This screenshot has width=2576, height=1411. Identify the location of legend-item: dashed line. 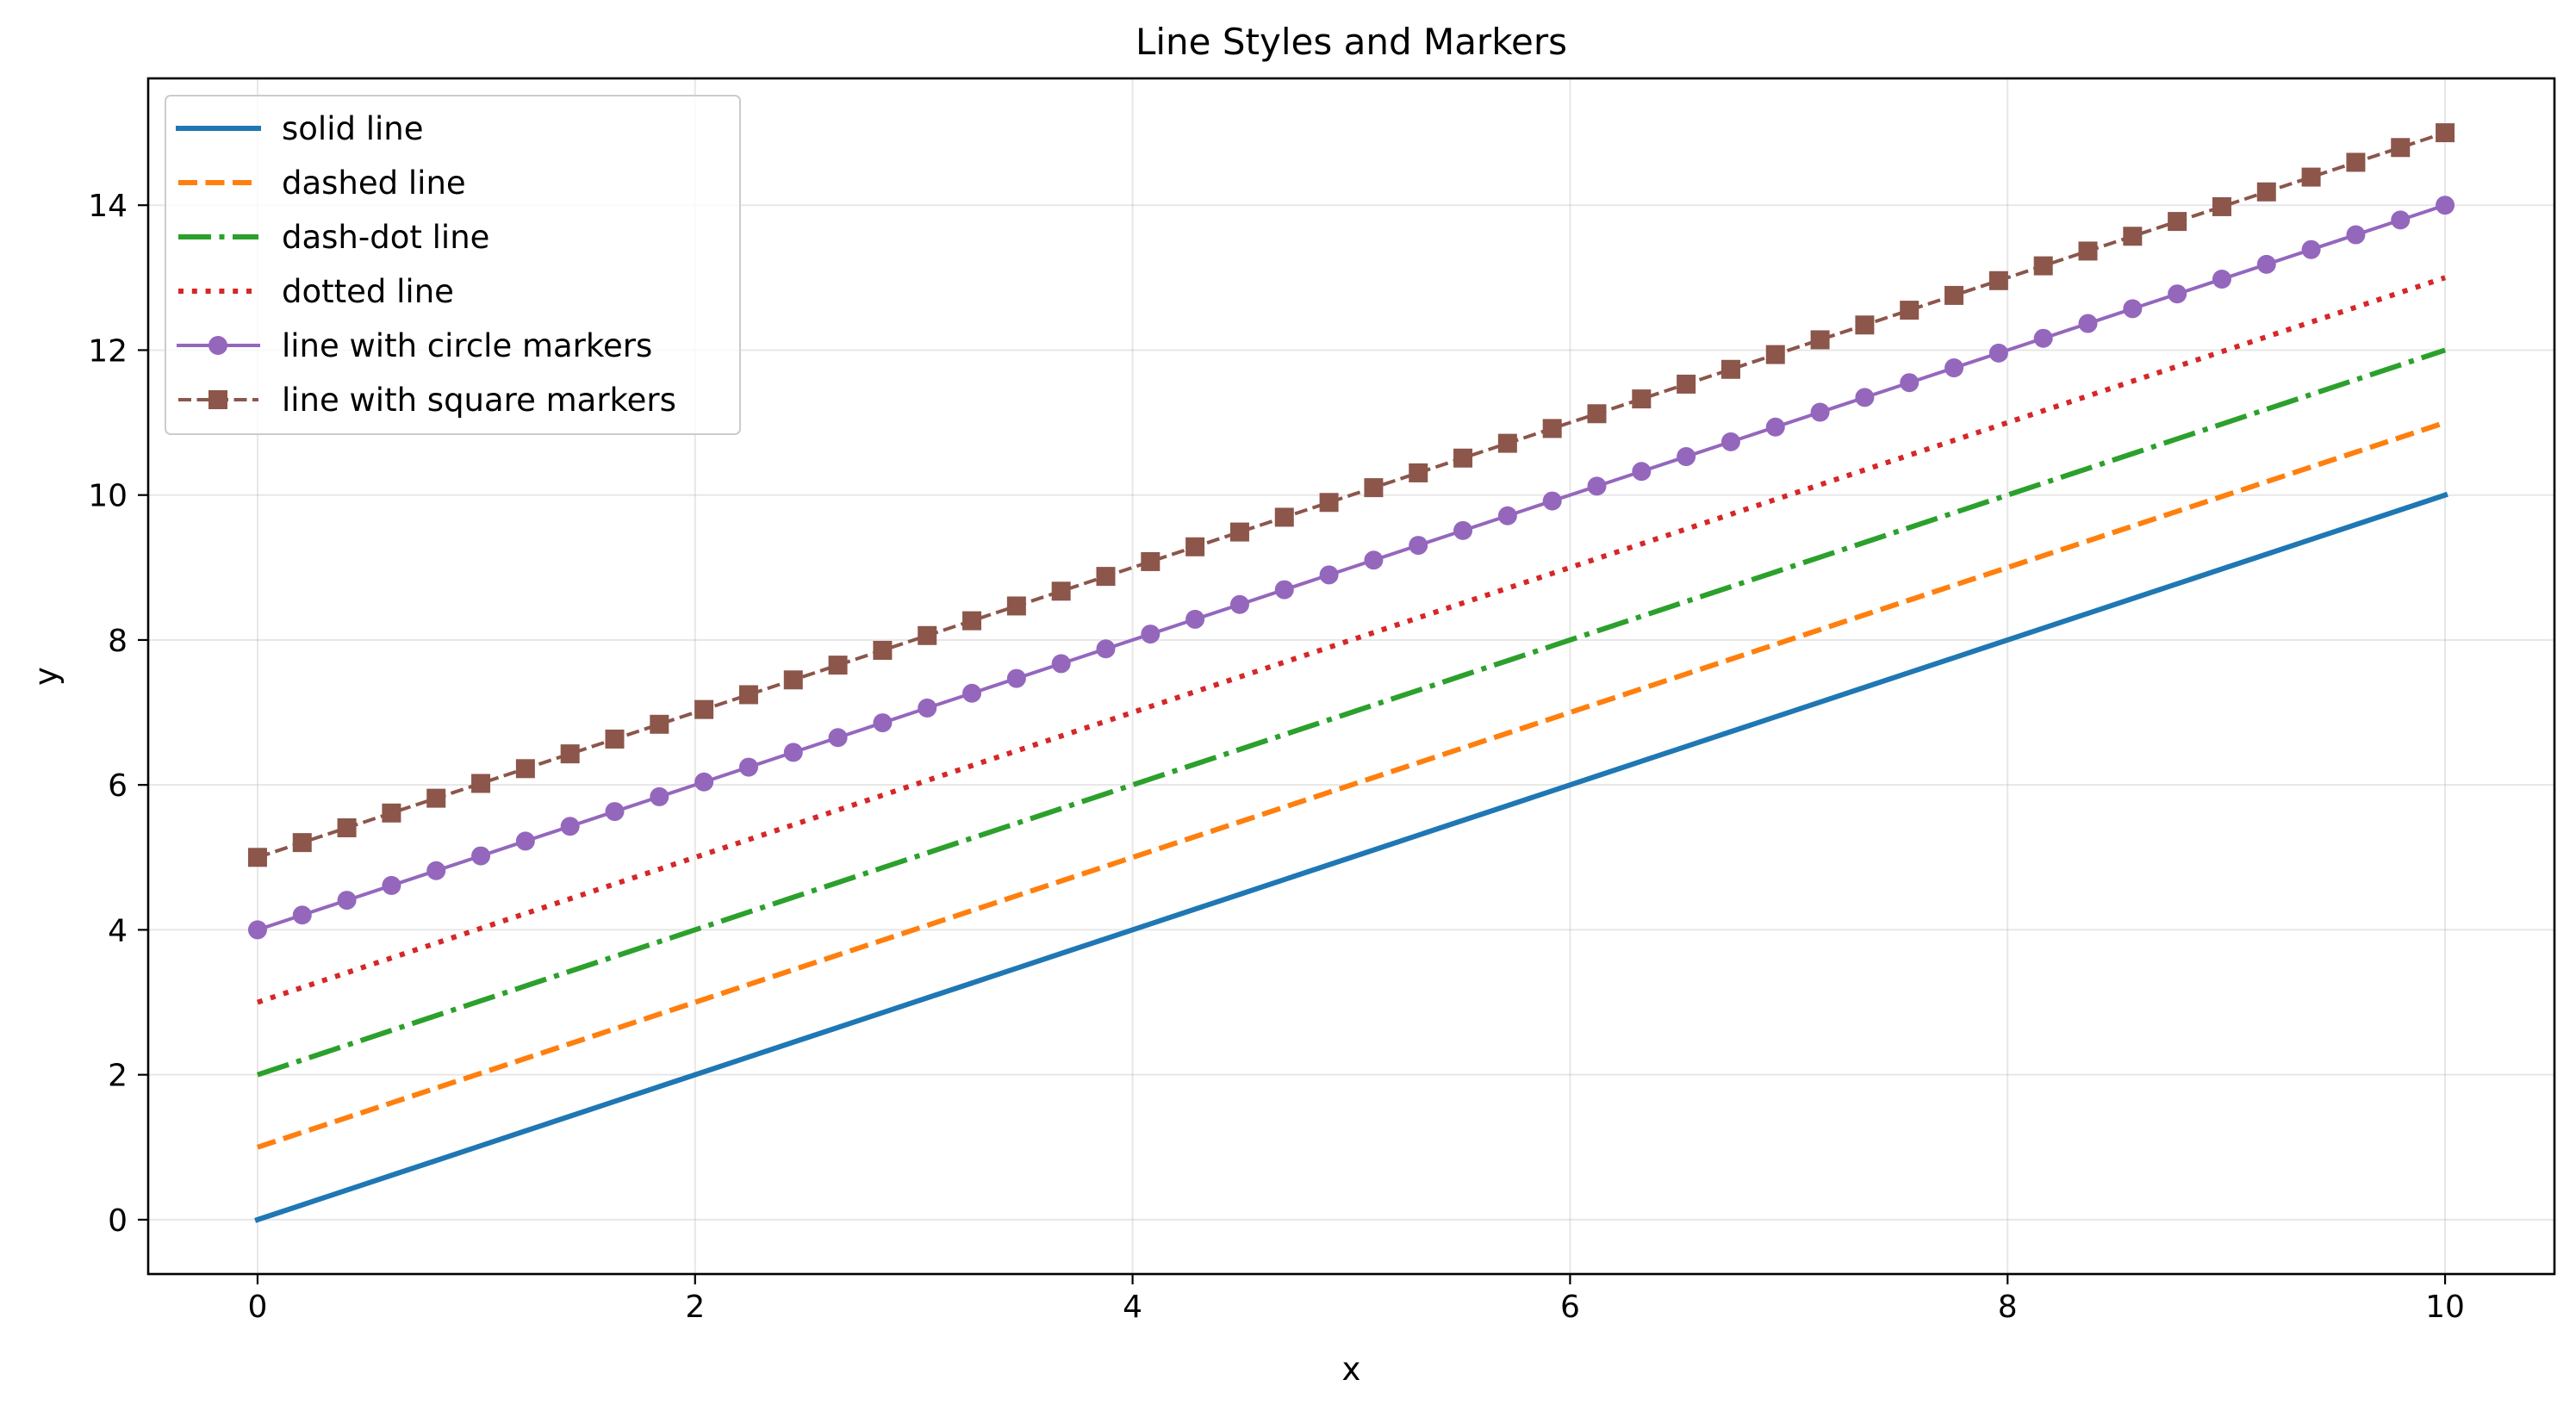
(322, 183).